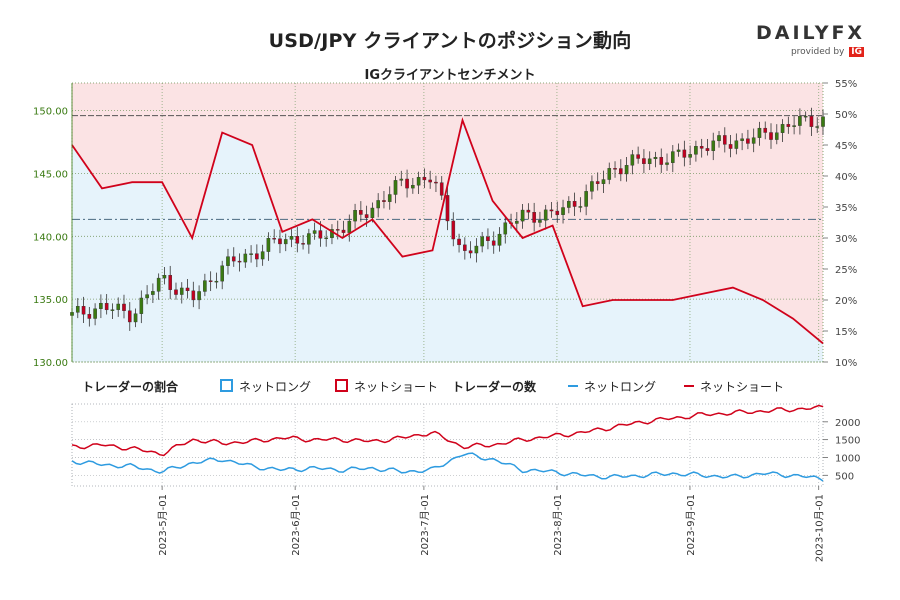 This screenshot has height=600, width=900. I want to click on pct-tick-label: 10%, so click(846, 363).